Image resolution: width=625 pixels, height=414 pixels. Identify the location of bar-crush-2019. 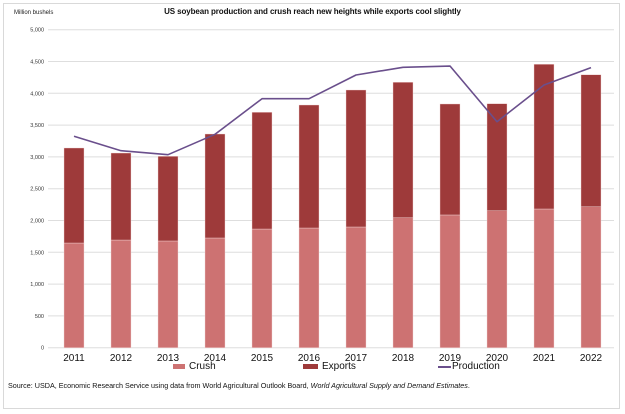
(450, 281).